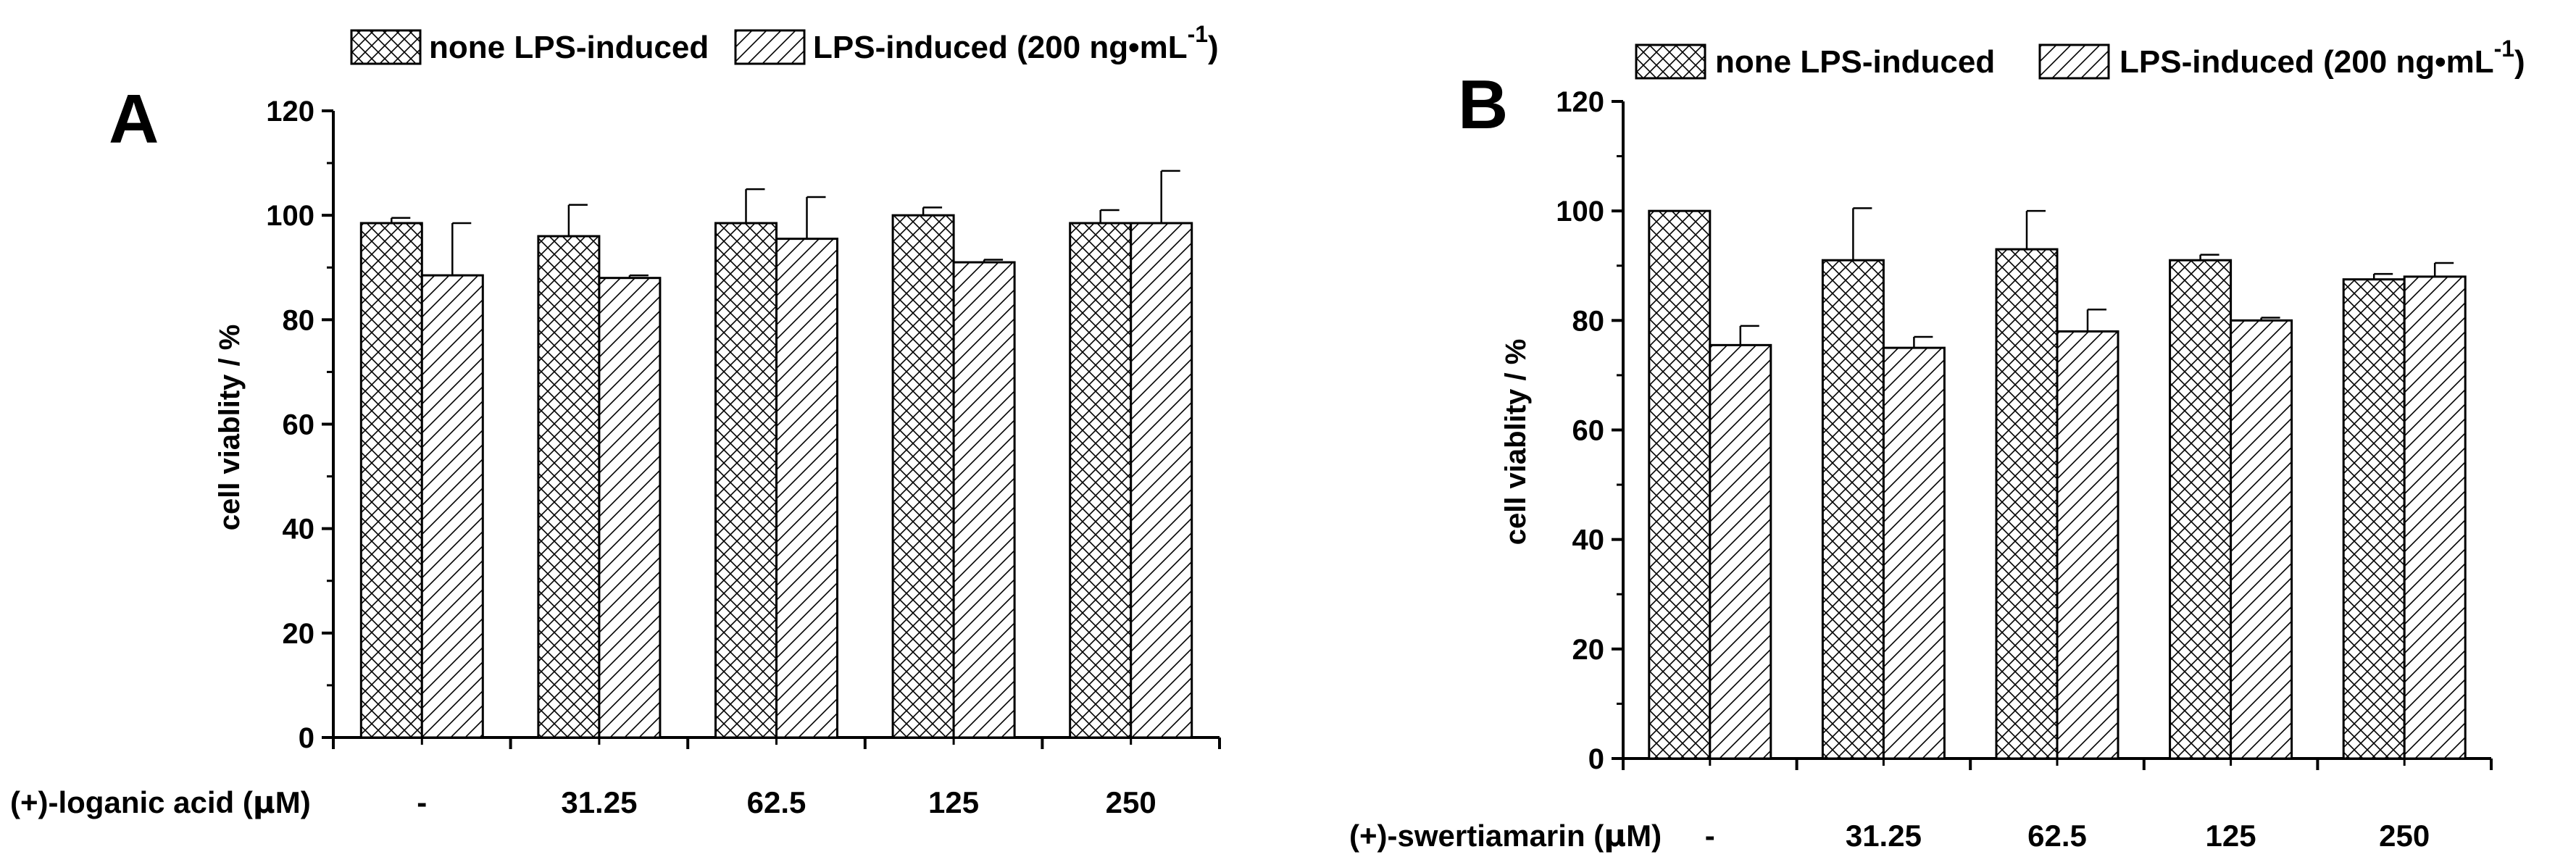 This screenshot has height=865, width=2576. What do you see at coordinates (1016, 43) in the screenshot?
I see `panel-a-legend-label-lps: LPS-induced (200 ng•mL-1)` at bounding box center [1016, 43].